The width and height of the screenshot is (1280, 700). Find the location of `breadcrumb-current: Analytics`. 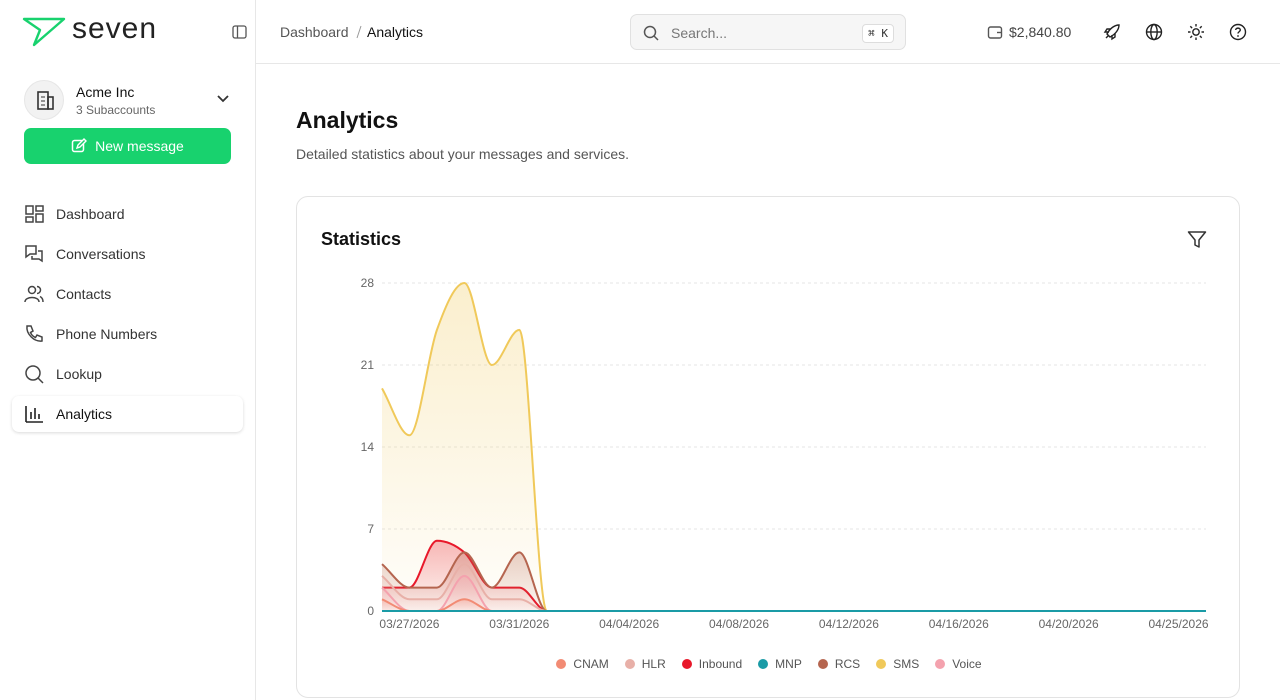

breadcrumb-current: Analytics is located at coordinates (395, 32).